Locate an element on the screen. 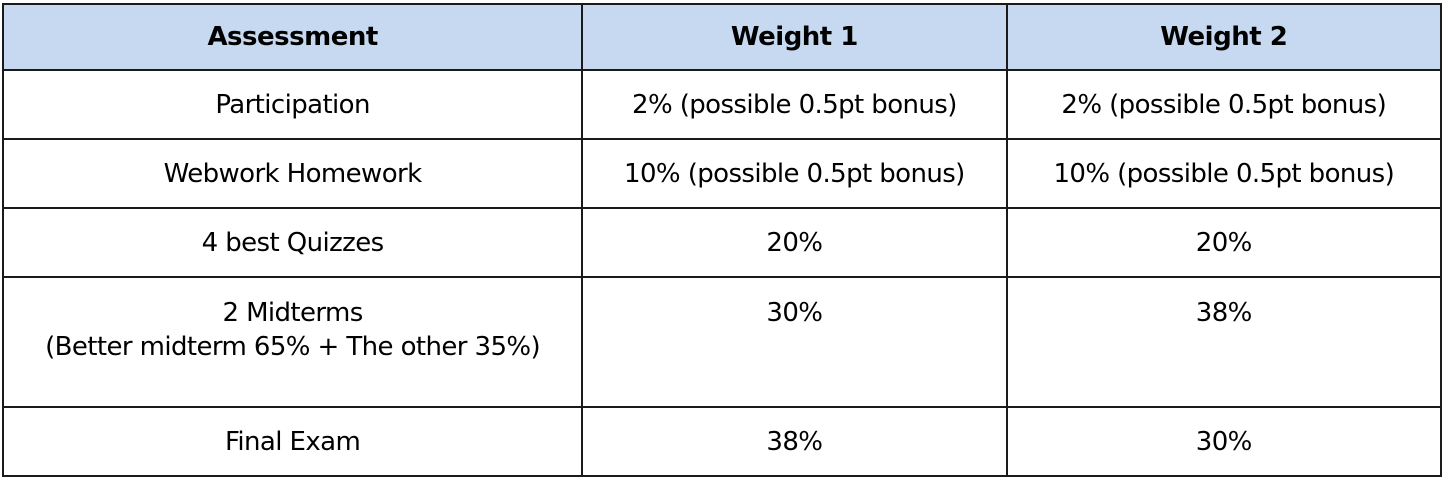 The width and height of the screenshot is (1446, 477). weight1-cell: 20% is located at coordinates (794, 242).